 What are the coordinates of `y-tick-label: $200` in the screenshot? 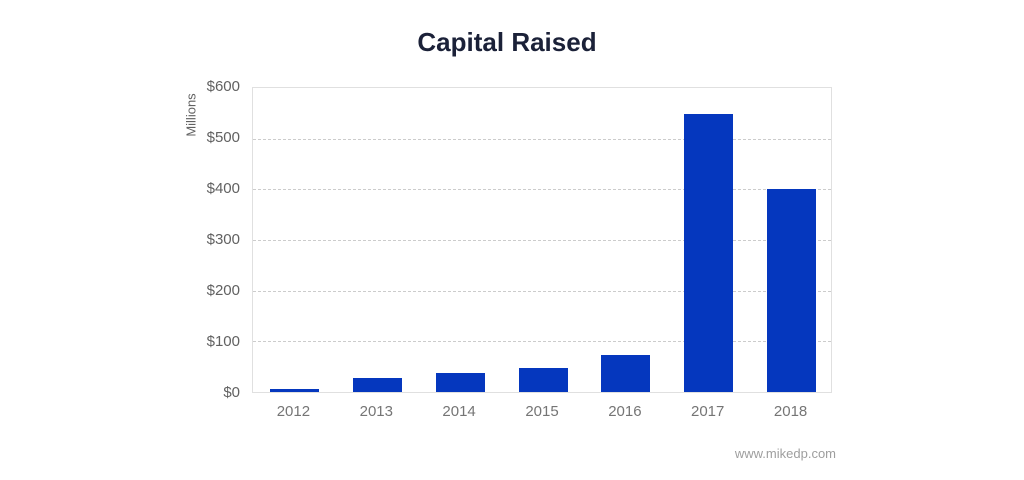 It's located at (223, 290).